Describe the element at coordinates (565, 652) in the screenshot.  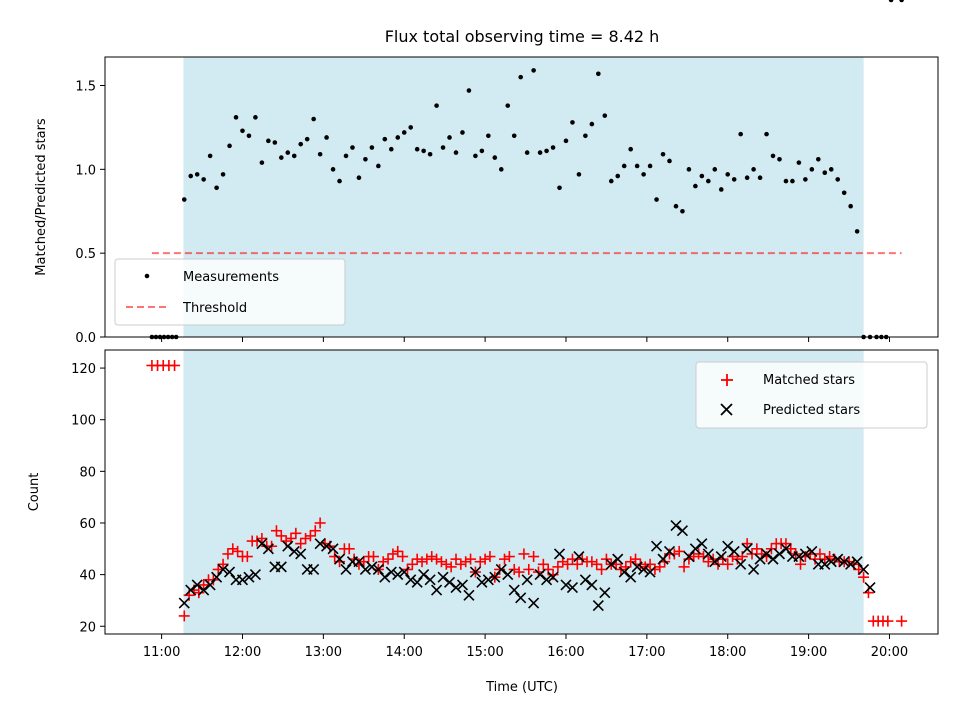
I see `x-tick-label: 16:00` at that location.